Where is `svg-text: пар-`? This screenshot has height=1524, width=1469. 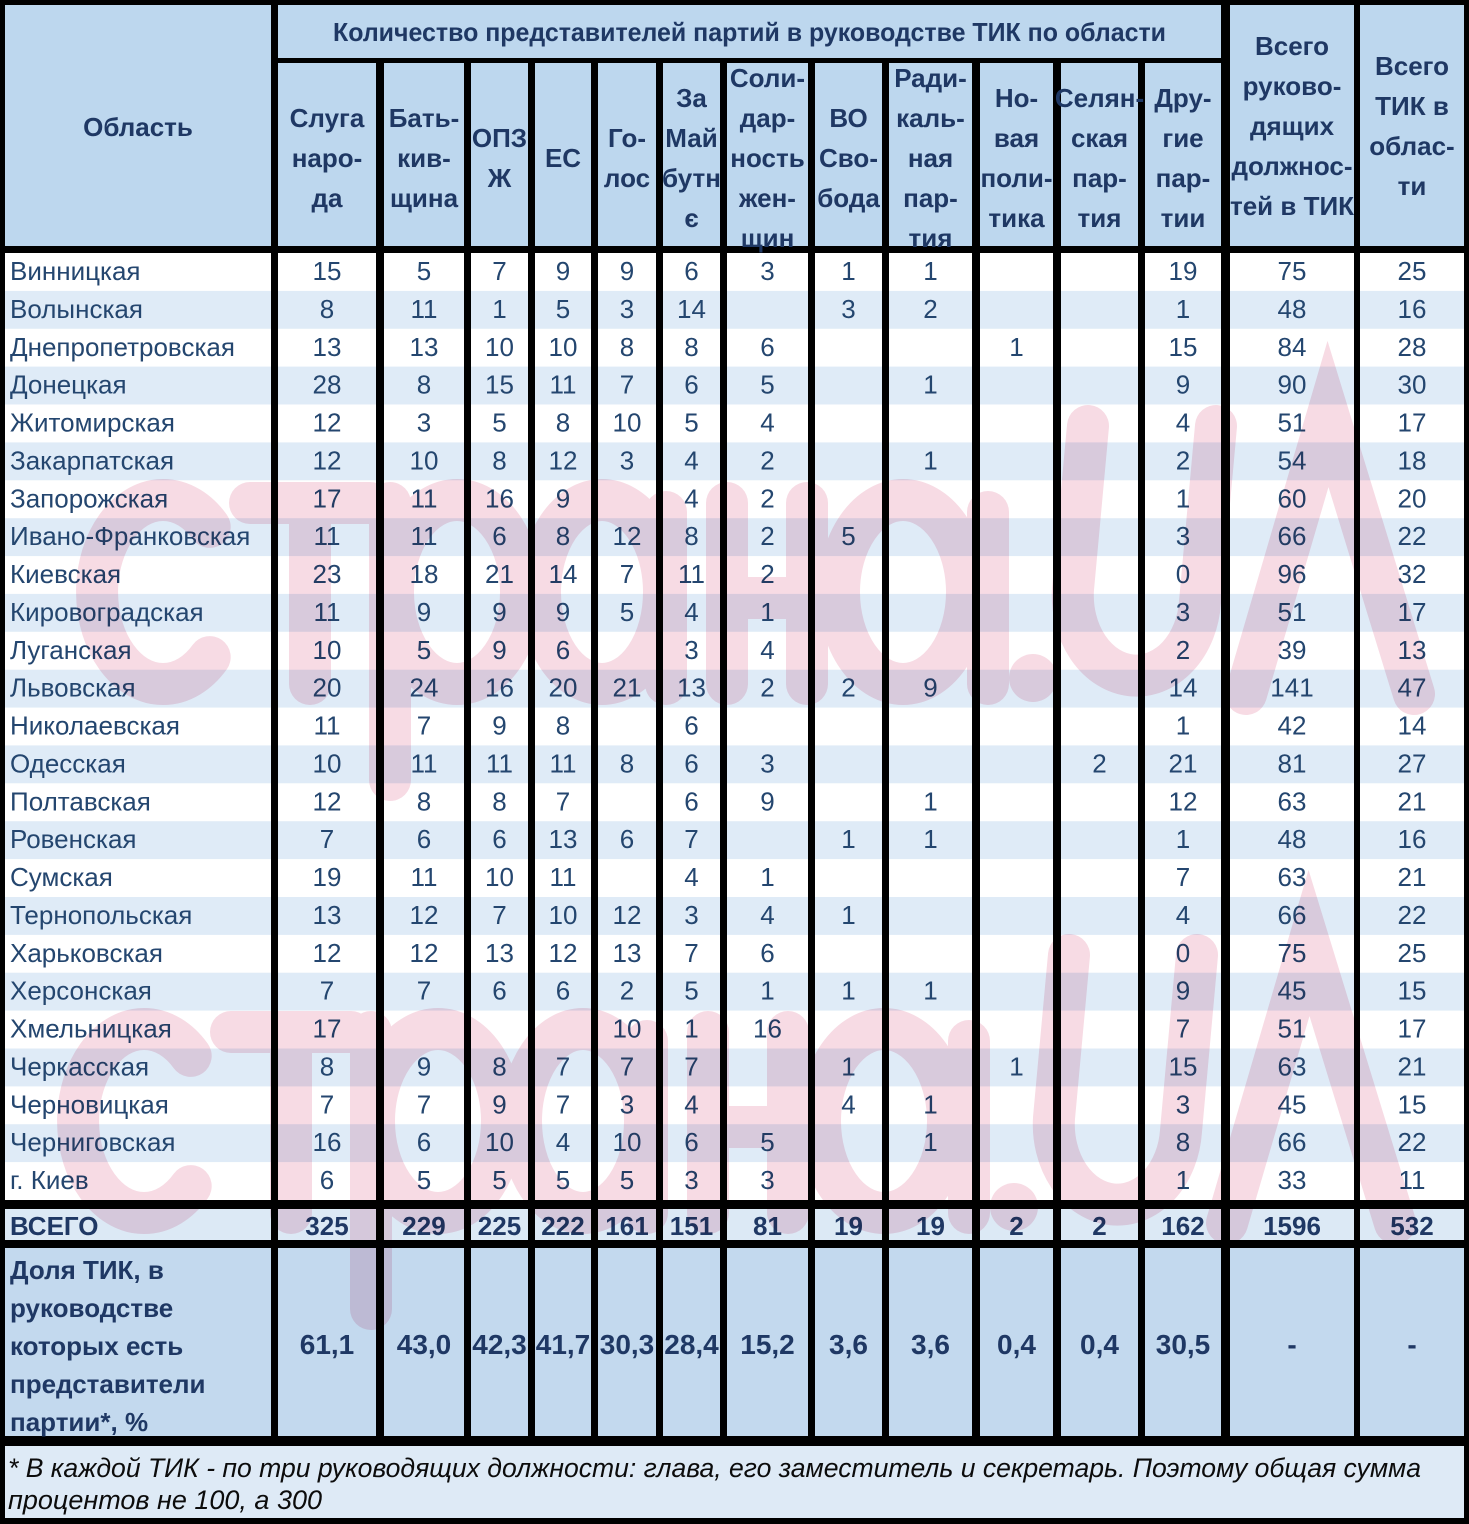 svg-text: пар- is located at coordinates (1099, 178).